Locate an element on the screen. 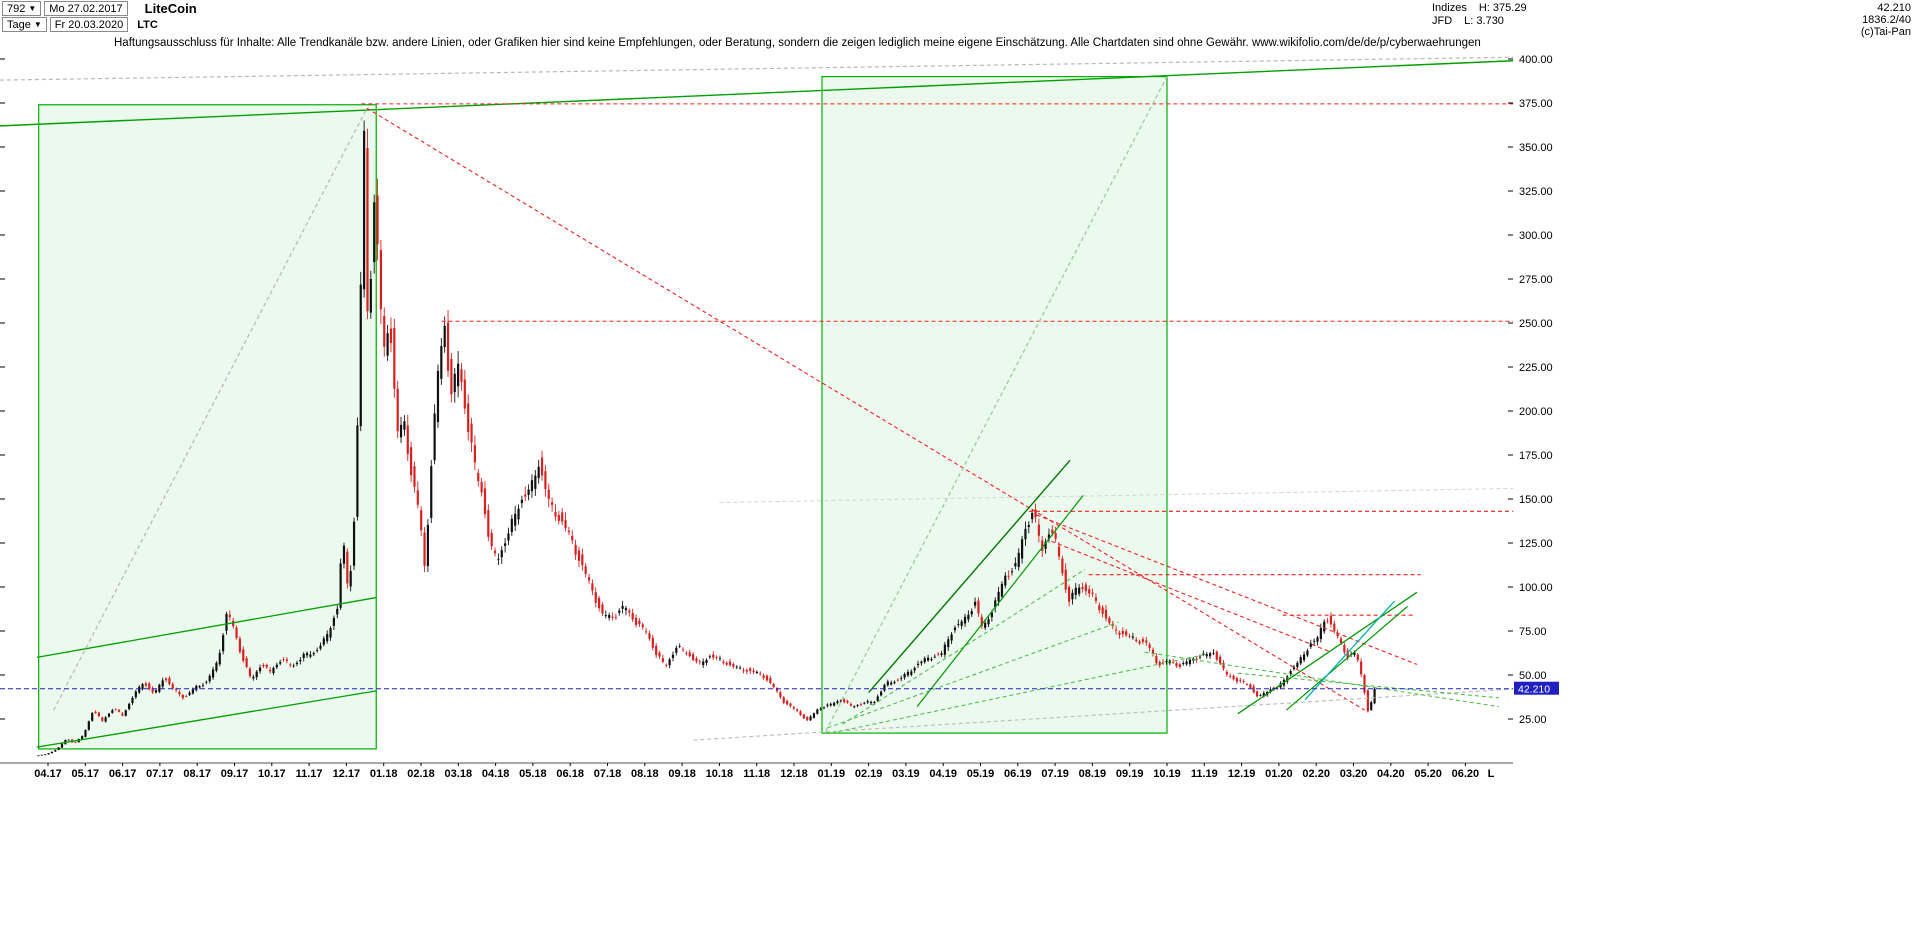  quote-info-row-2: JFD L: 3.730 is located at coordinates (1479, 21).